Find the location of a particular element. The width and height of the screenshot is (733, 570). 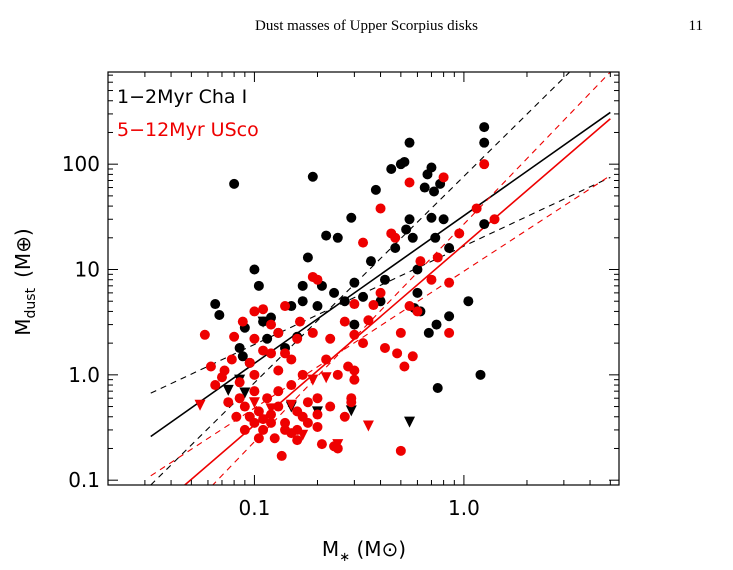

page-number: 11 is located at coordinates (695, 26).